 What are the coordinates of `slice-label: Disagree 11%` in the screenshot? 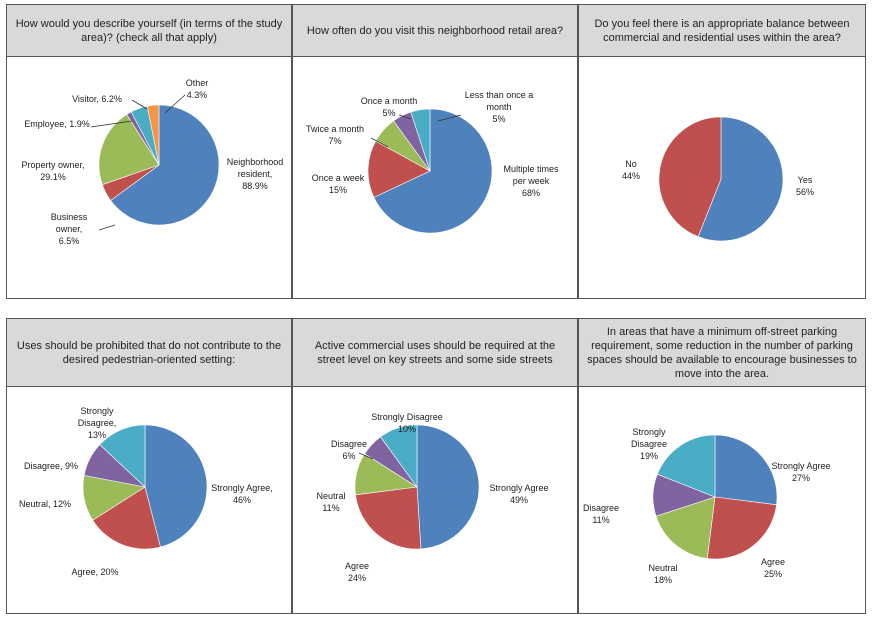 It's located at (601, 514).